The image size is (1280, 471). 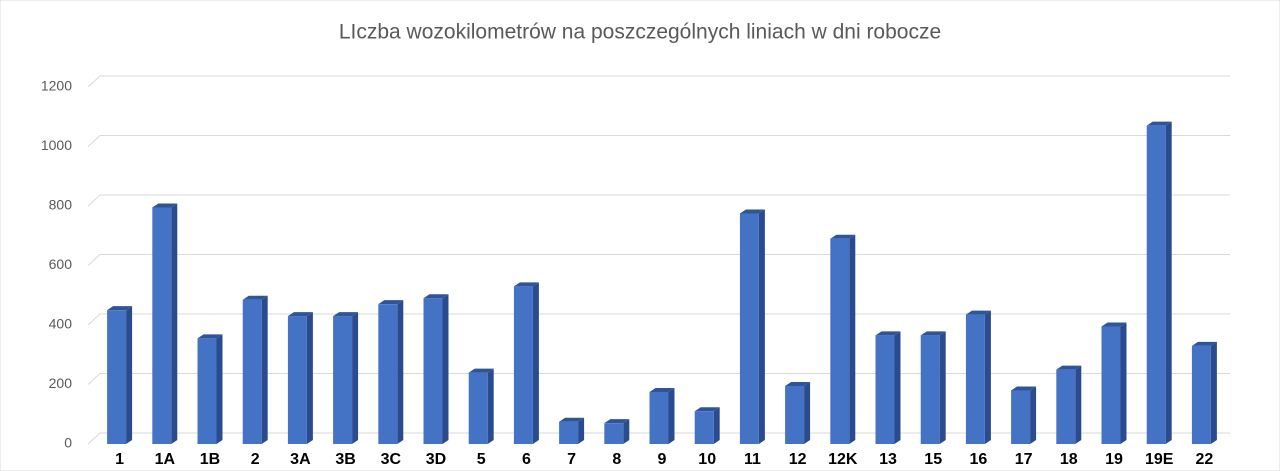 What do you see at coordinates (933, 459) in the screenshot?
I see `x-tick-label: 15` at bounding box center [933, 459].